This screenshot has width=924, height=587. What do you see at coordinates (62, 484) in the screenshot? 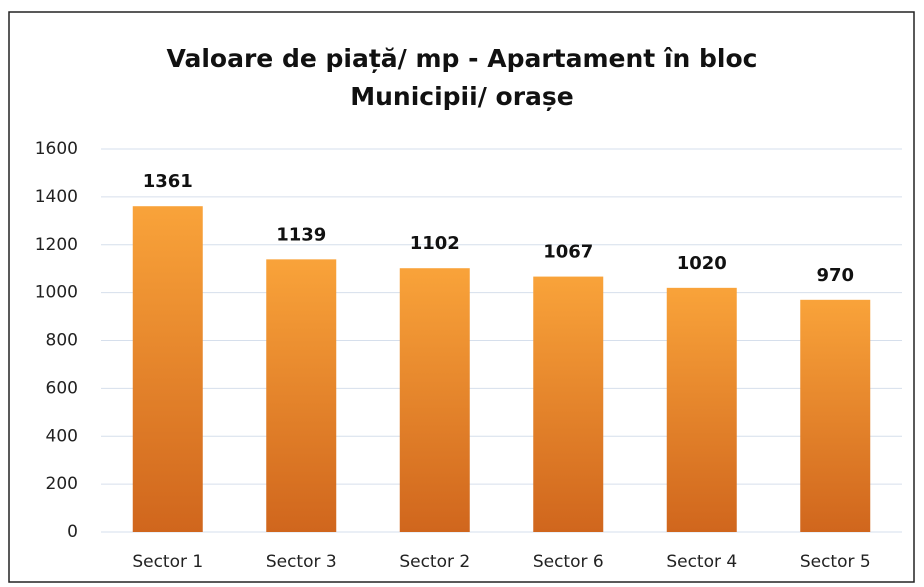
I see `y-tick-label: 200` at bounding box center [62, 484].